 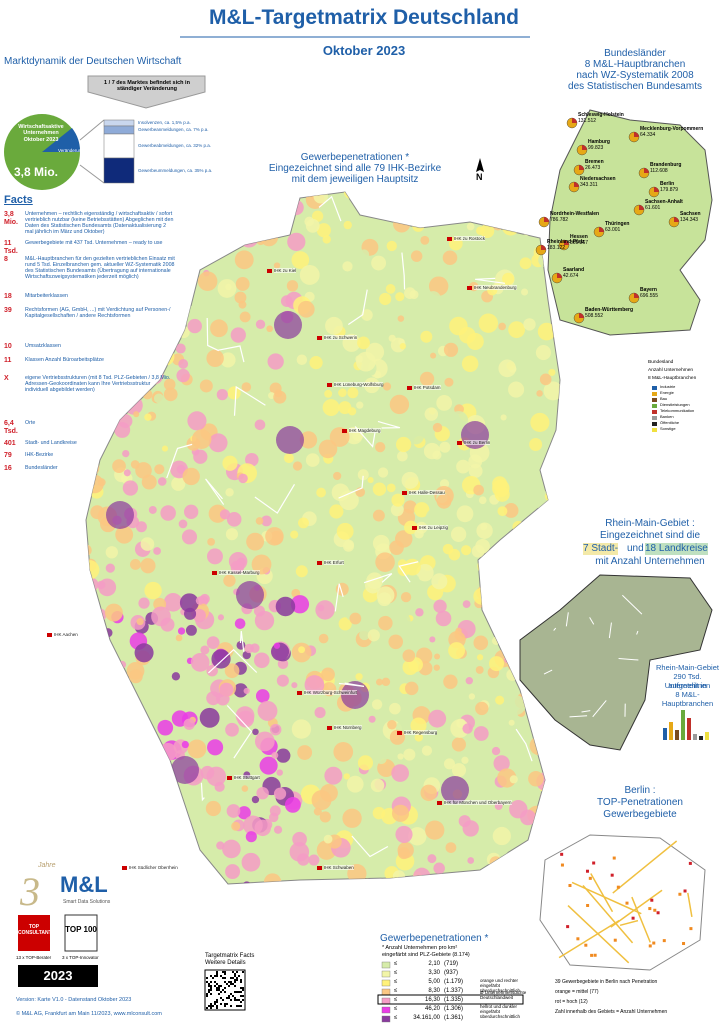 What do you see at coordinates (669, 190) in the screenshot?
I see `state-count: 179.879` at bounding box center [669, 190].